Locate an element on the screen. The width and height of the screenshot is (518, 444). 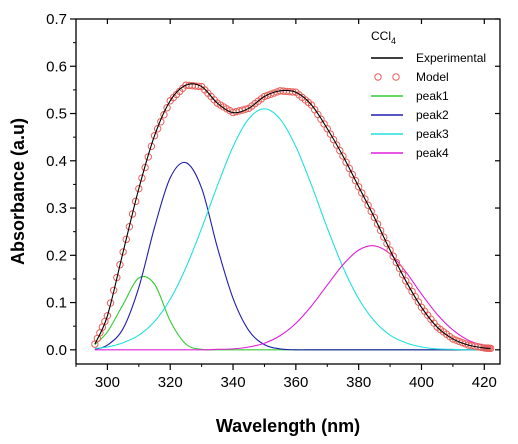
x-tick-label: 380 is located at coordinates (358, 382).